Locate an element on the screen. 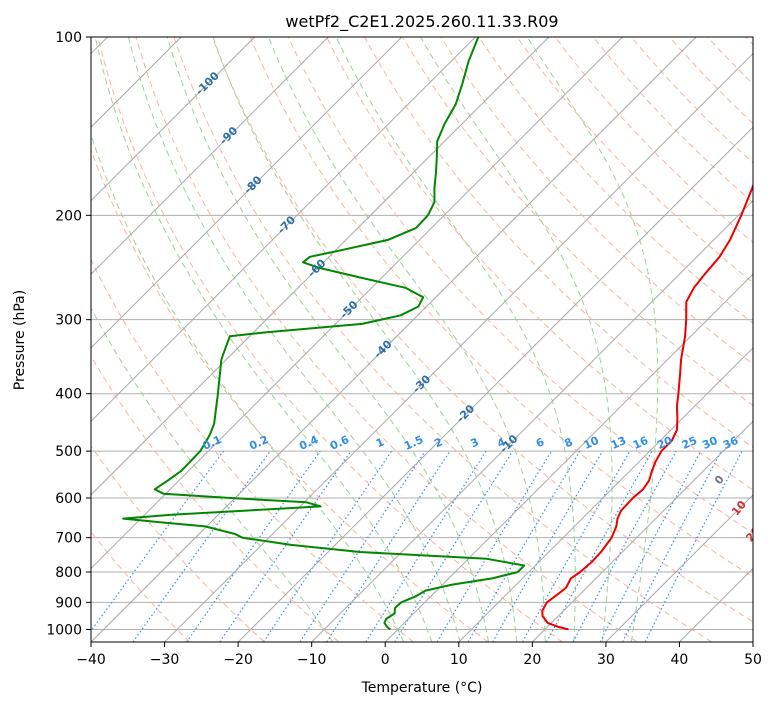  x-tick-label: 30 is located at coordinates (606, 660).